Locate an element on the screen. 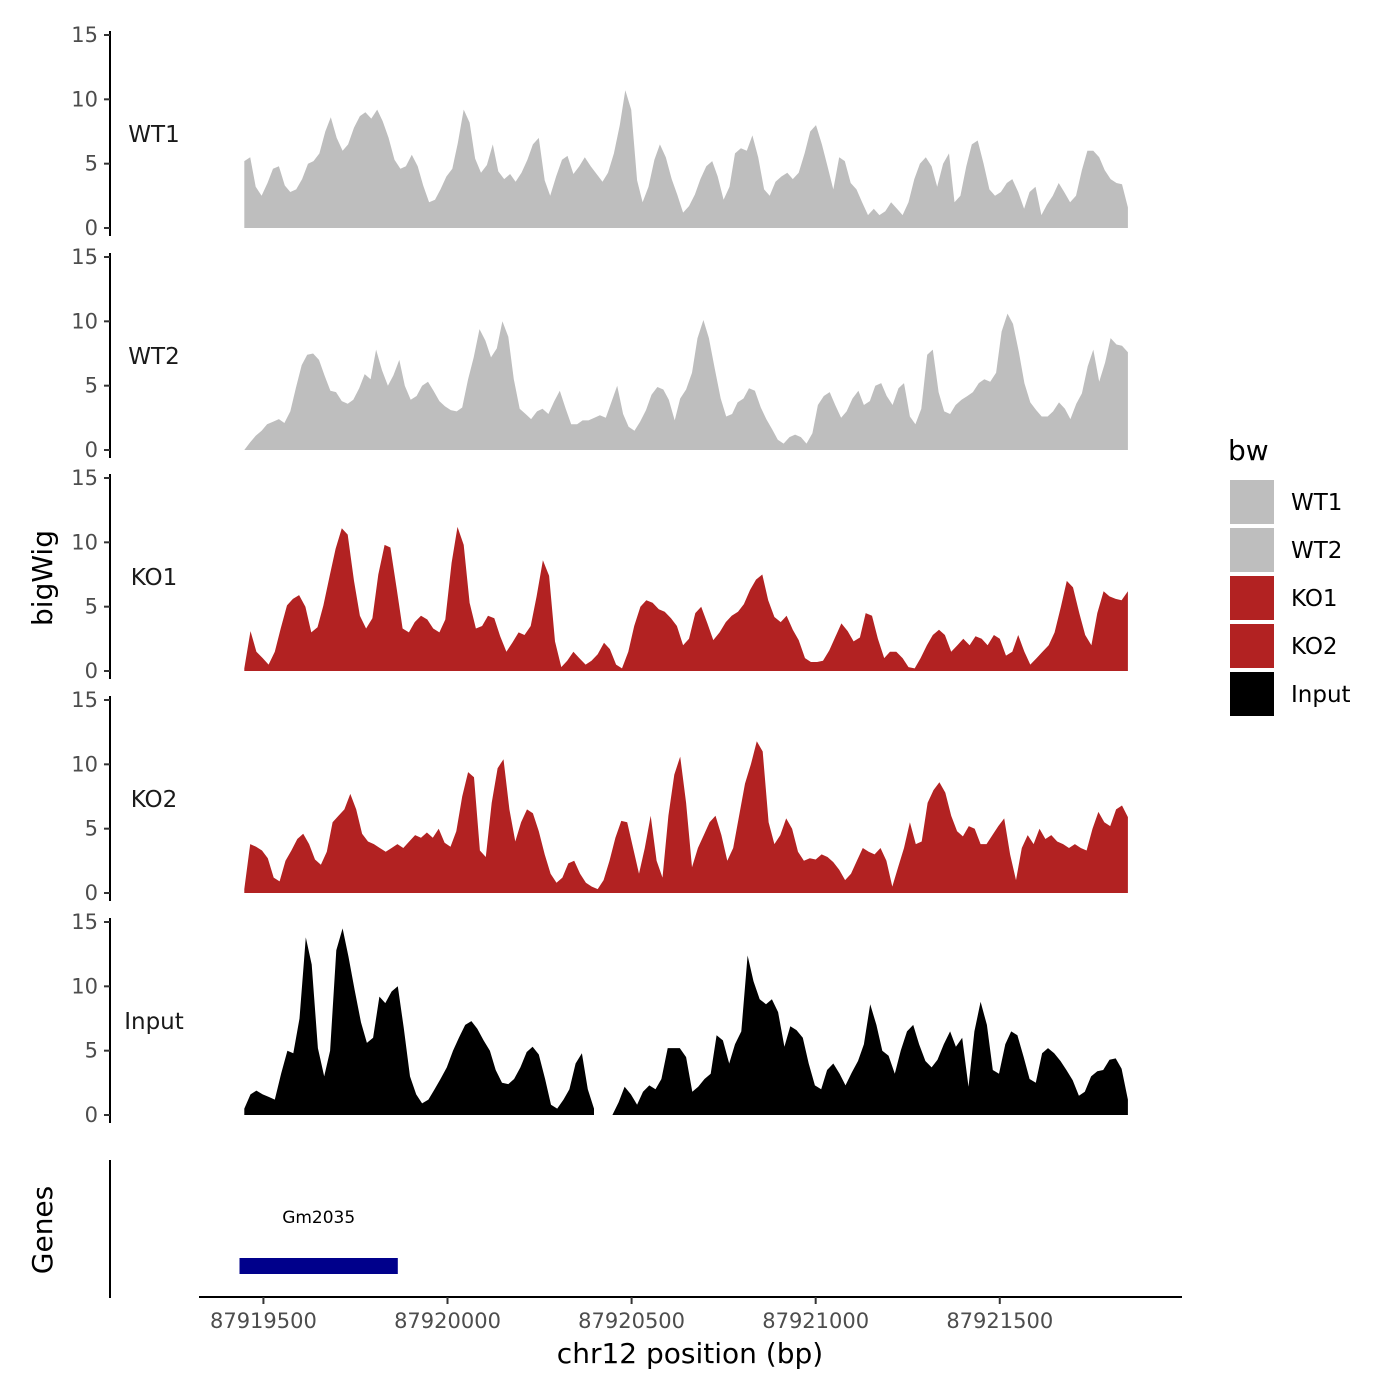 The width and height of the screenshot is (1400, 1400). track-label-ko1: KO1 is located at coordinates (154, 578).